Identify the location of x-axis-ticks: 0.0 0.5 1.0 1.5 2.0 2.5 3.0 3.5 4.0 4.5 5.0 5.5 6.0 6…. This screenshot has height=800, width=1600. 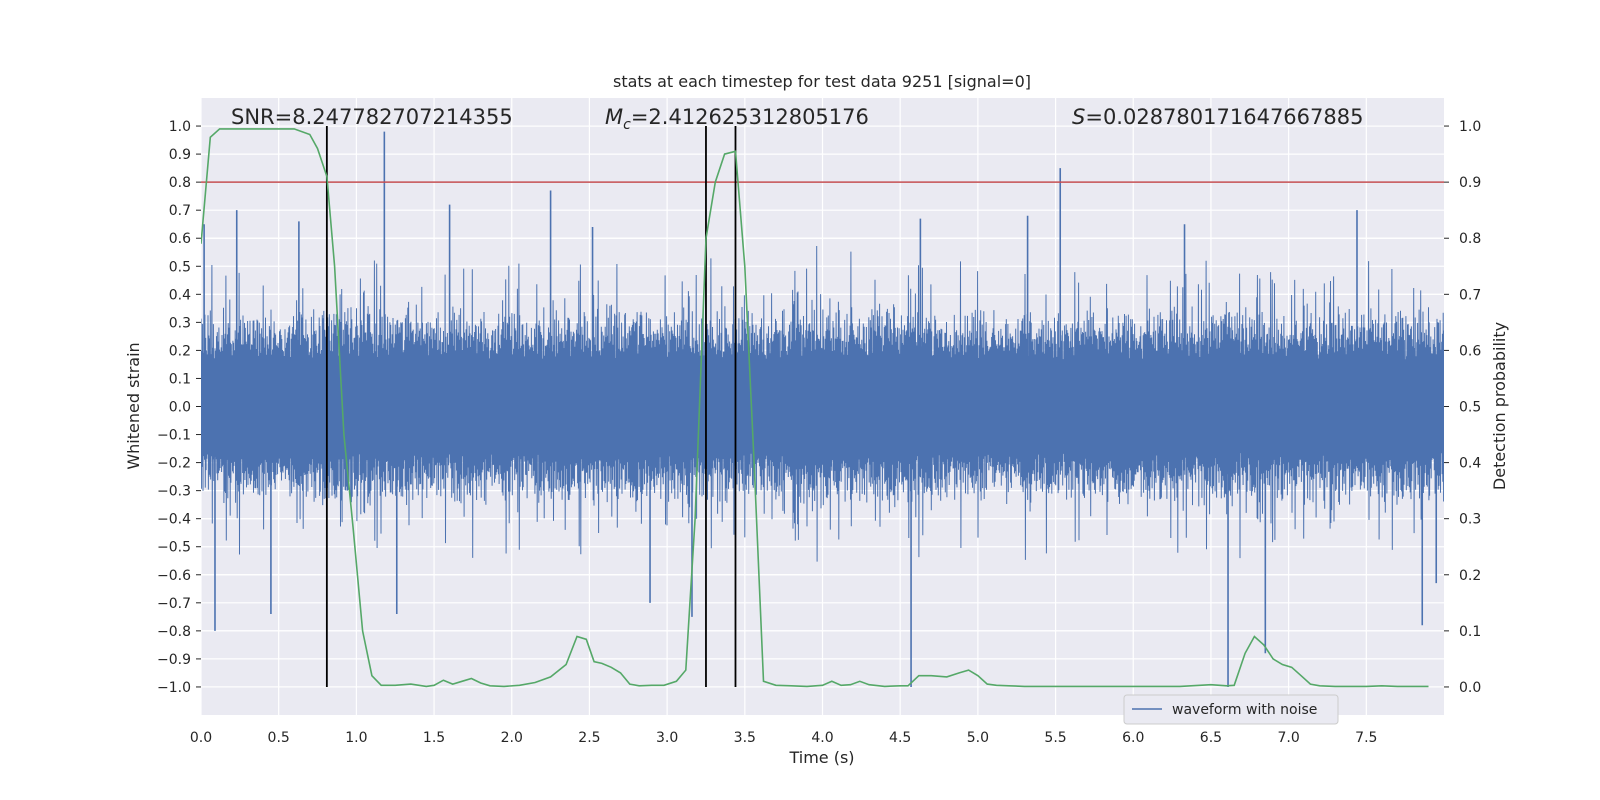
(784, 738).